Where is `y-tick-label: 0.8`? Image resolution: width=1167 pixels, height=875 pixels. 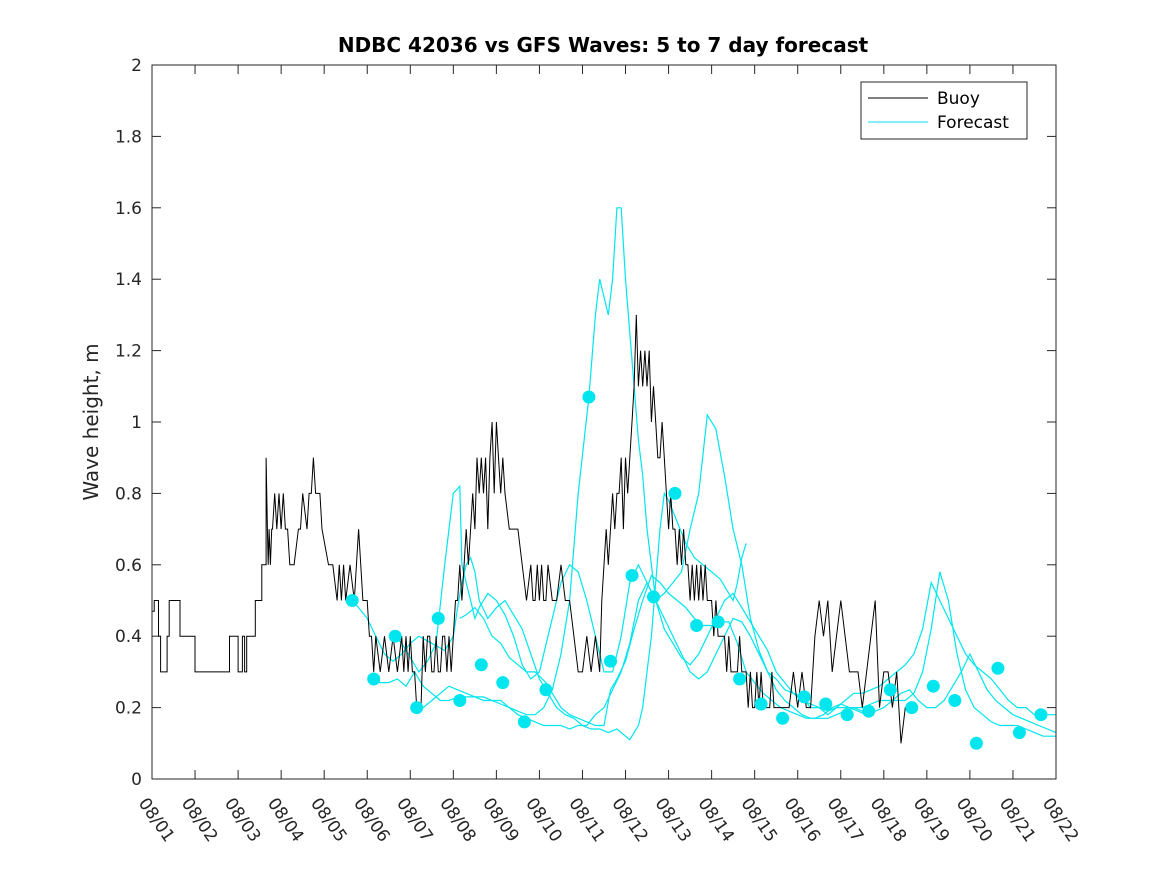
y-tick-label: 0.8 is located at coordinates (128, 494).